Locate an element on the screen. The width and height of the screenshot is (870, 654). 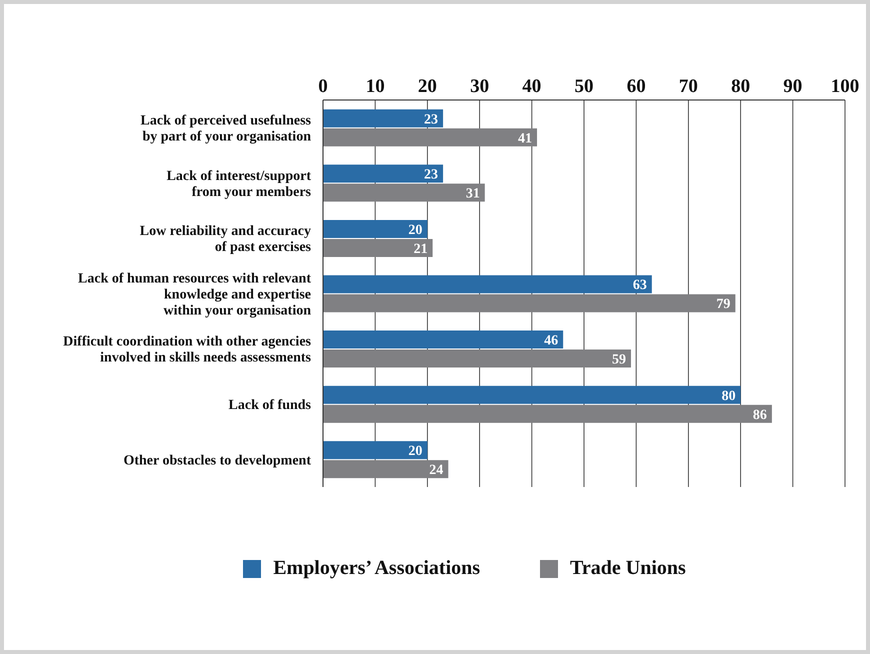
data-label: 79 is located at coordinates (723, 304).